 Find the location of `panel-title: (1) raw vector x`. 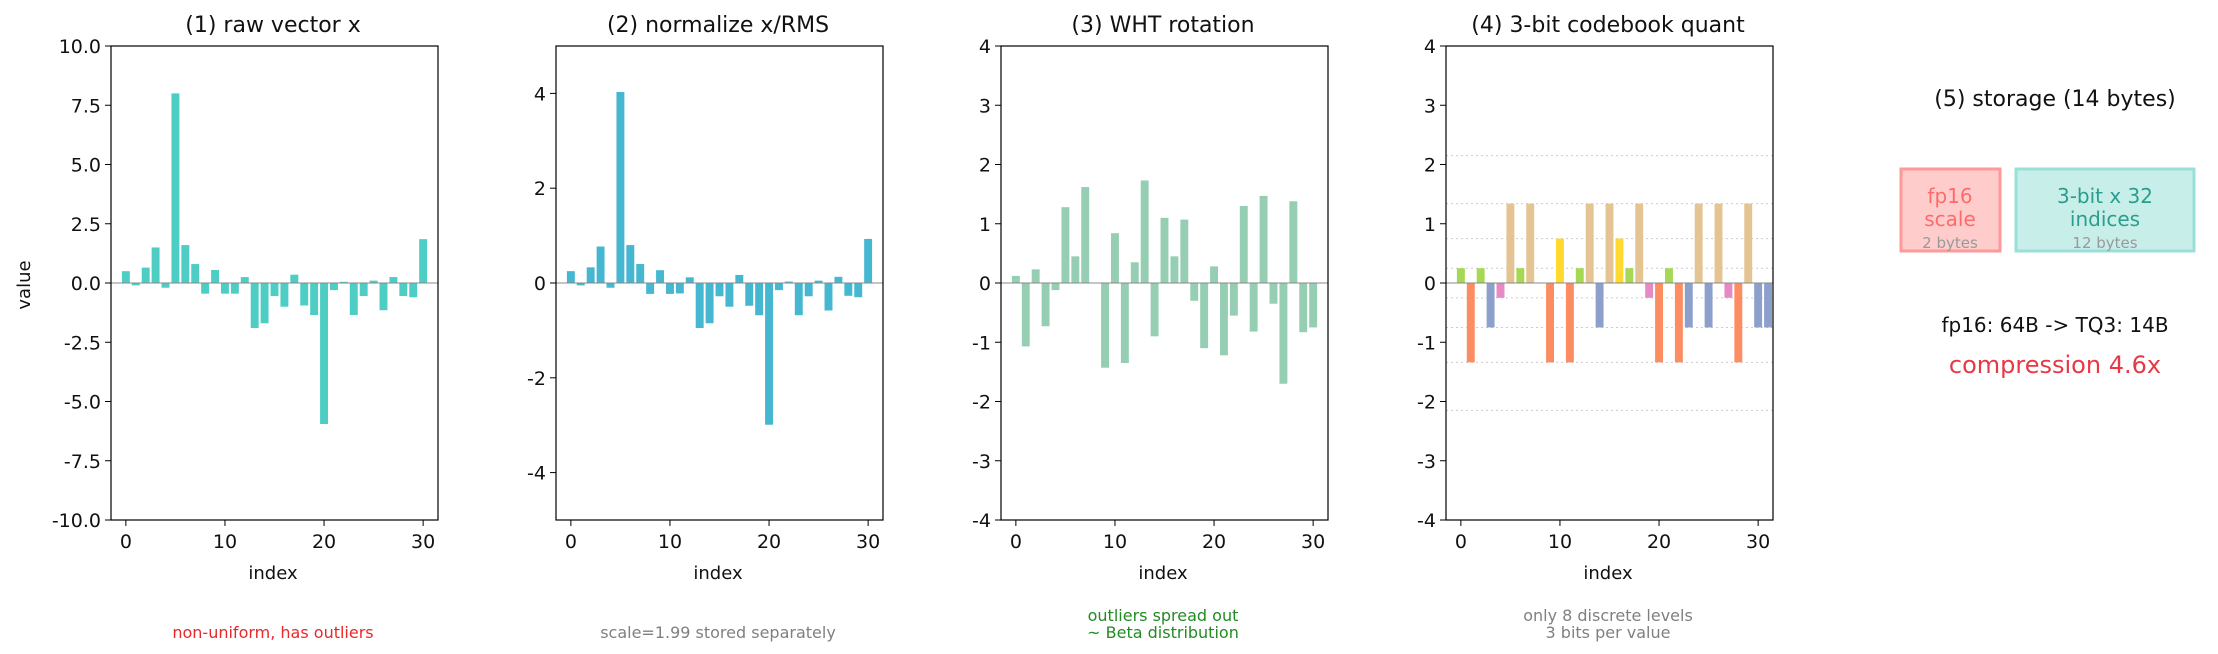

panel-title: (1) raw vector x is located at coordinates (272, 25).